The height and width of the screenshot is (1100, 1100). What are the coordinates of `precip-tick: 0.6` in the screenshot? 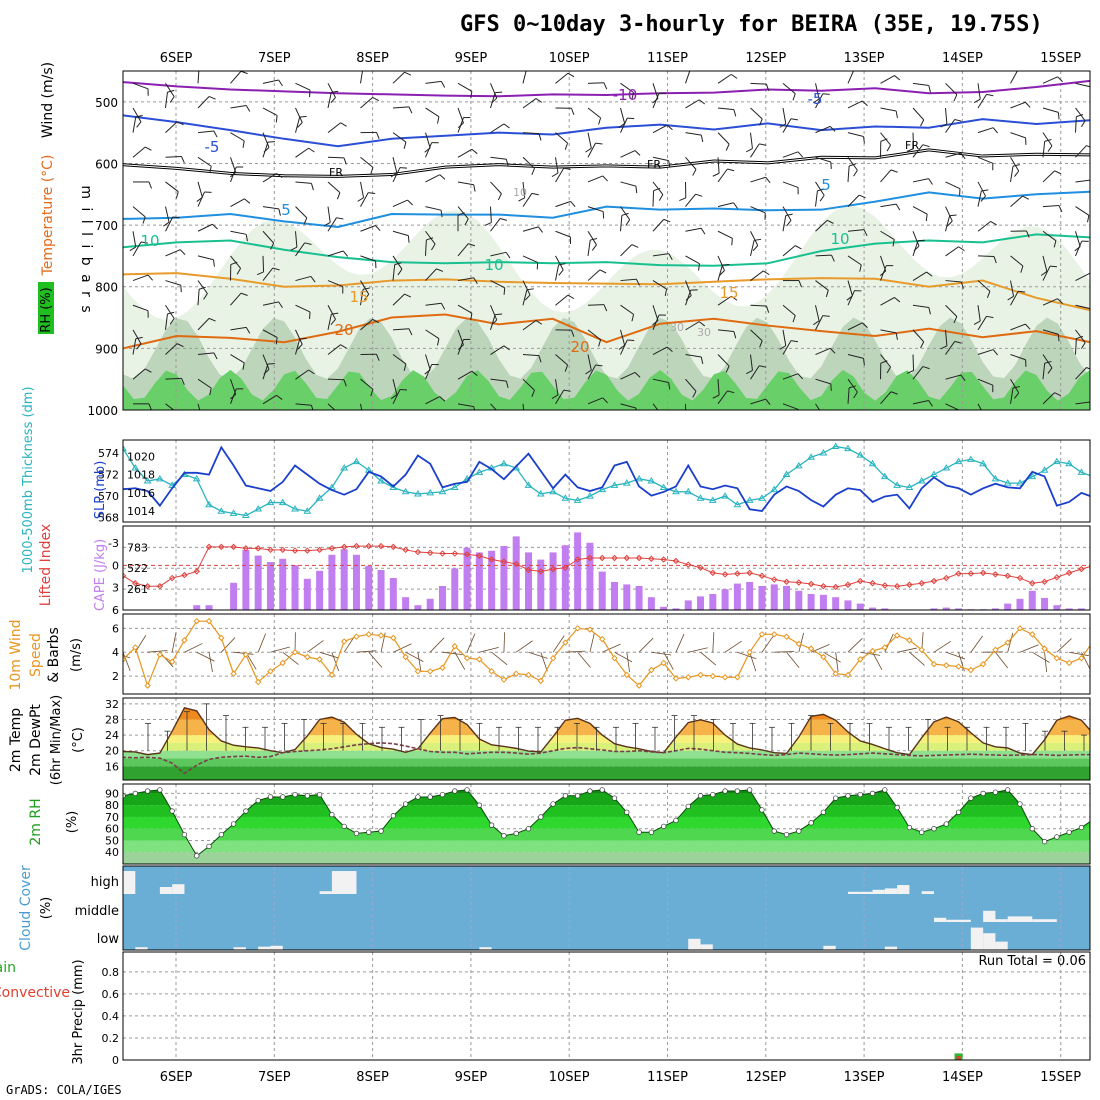 It's located at (111, 994).